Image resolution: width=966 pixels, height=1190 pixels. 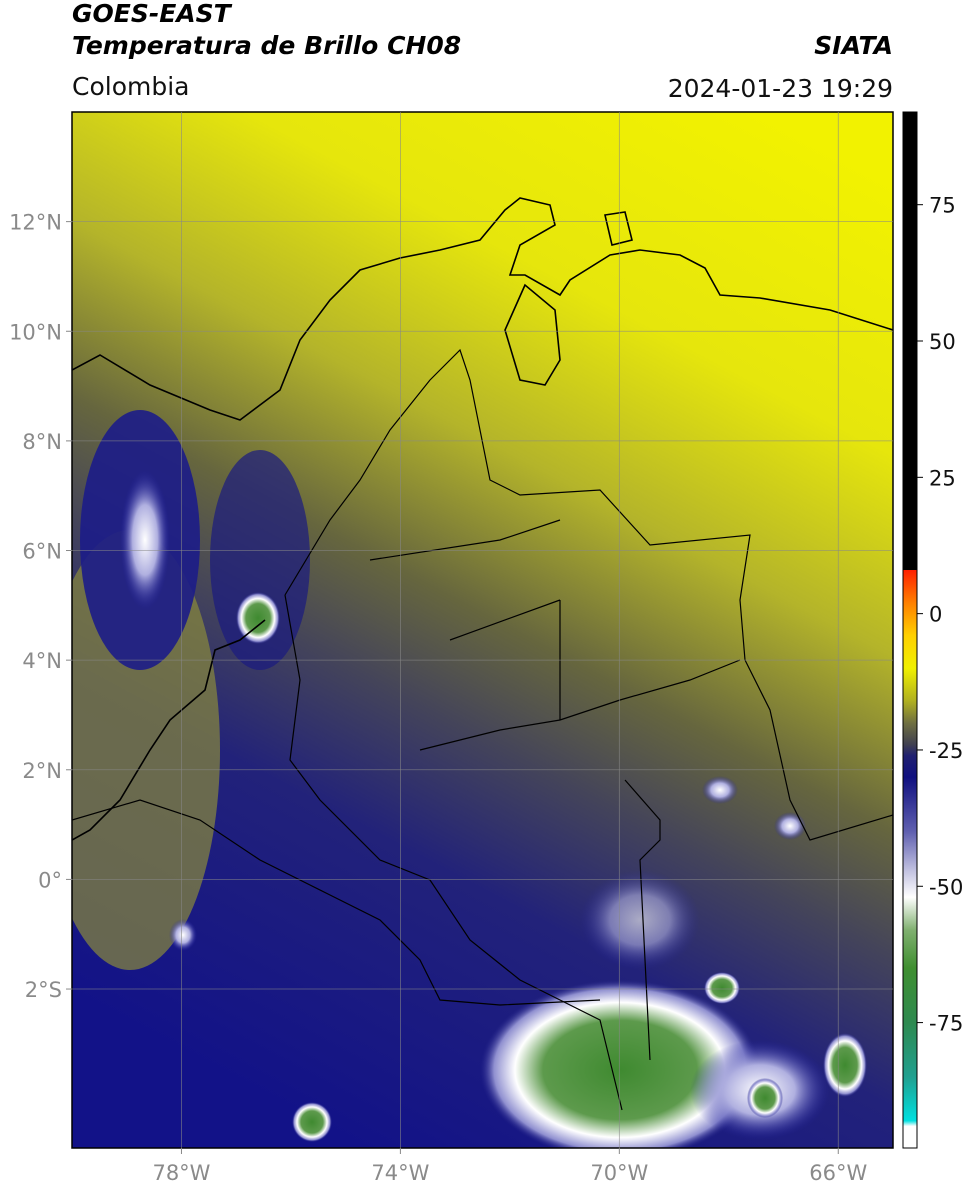 What do you see at coordinates (942, 342) in the screenshot?
I see `colorbar-label: 50` at bounding box center [942, 342].